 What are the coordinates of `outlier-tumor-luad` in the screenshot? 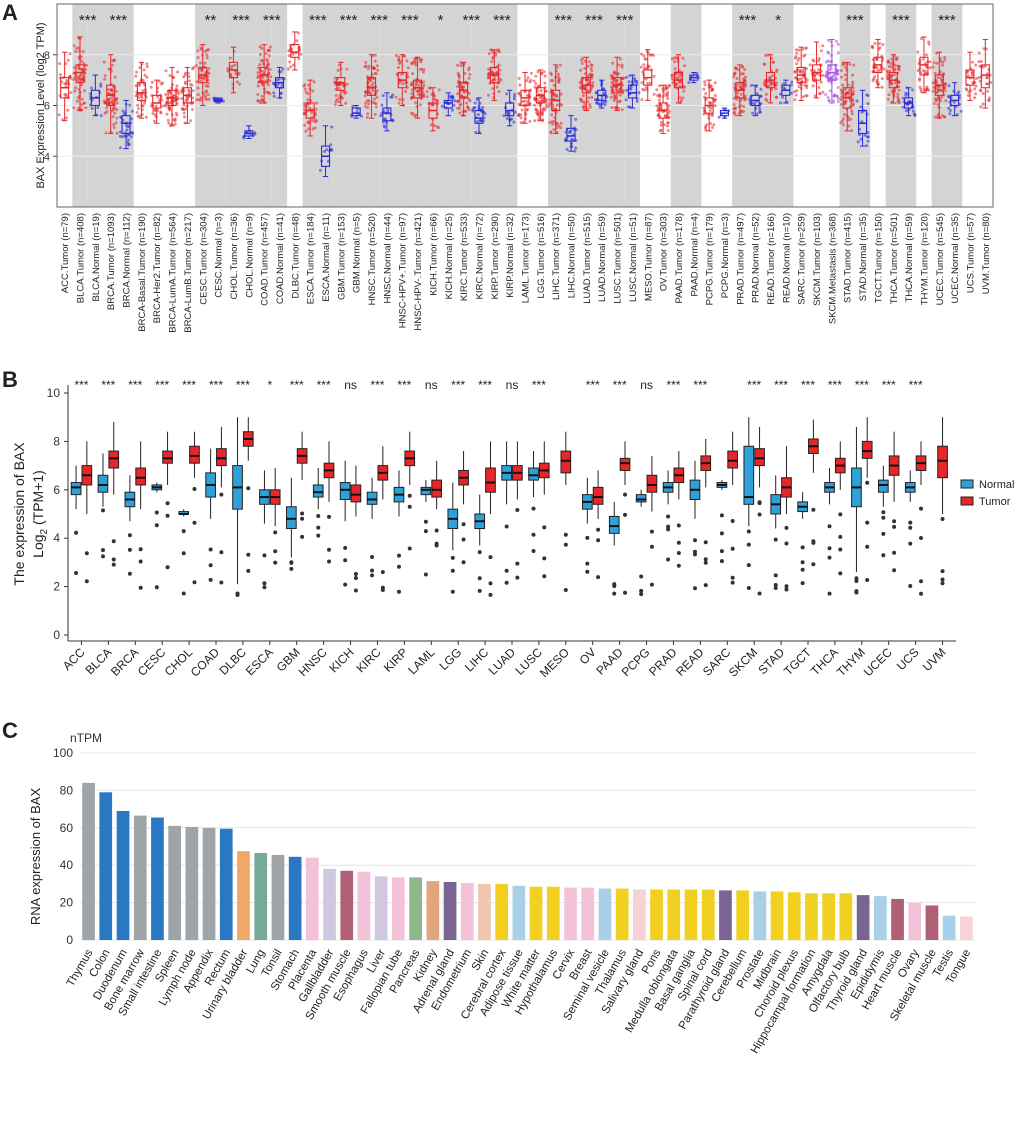 It's located at (517, 577).